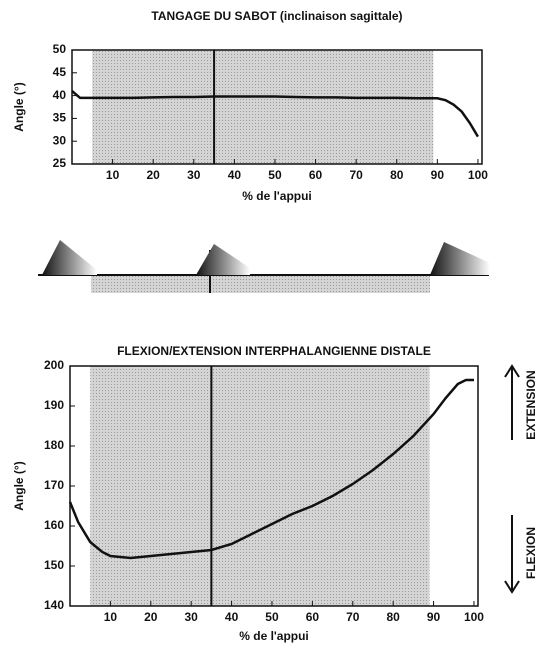 This screenshot has width=543, height=648. What do you see at coordinates (60, 118) in the screenshot?
I see `y-tick-label: 35` at bounding box center [60, 118].